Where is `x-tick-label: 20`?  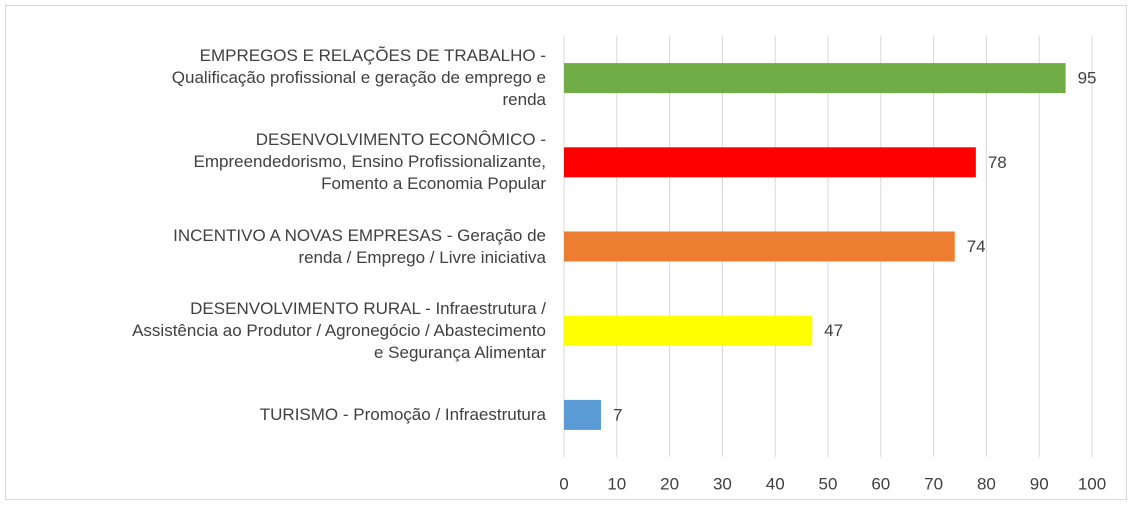 x-tick-label: 20 is located at coordinates (669, 483).